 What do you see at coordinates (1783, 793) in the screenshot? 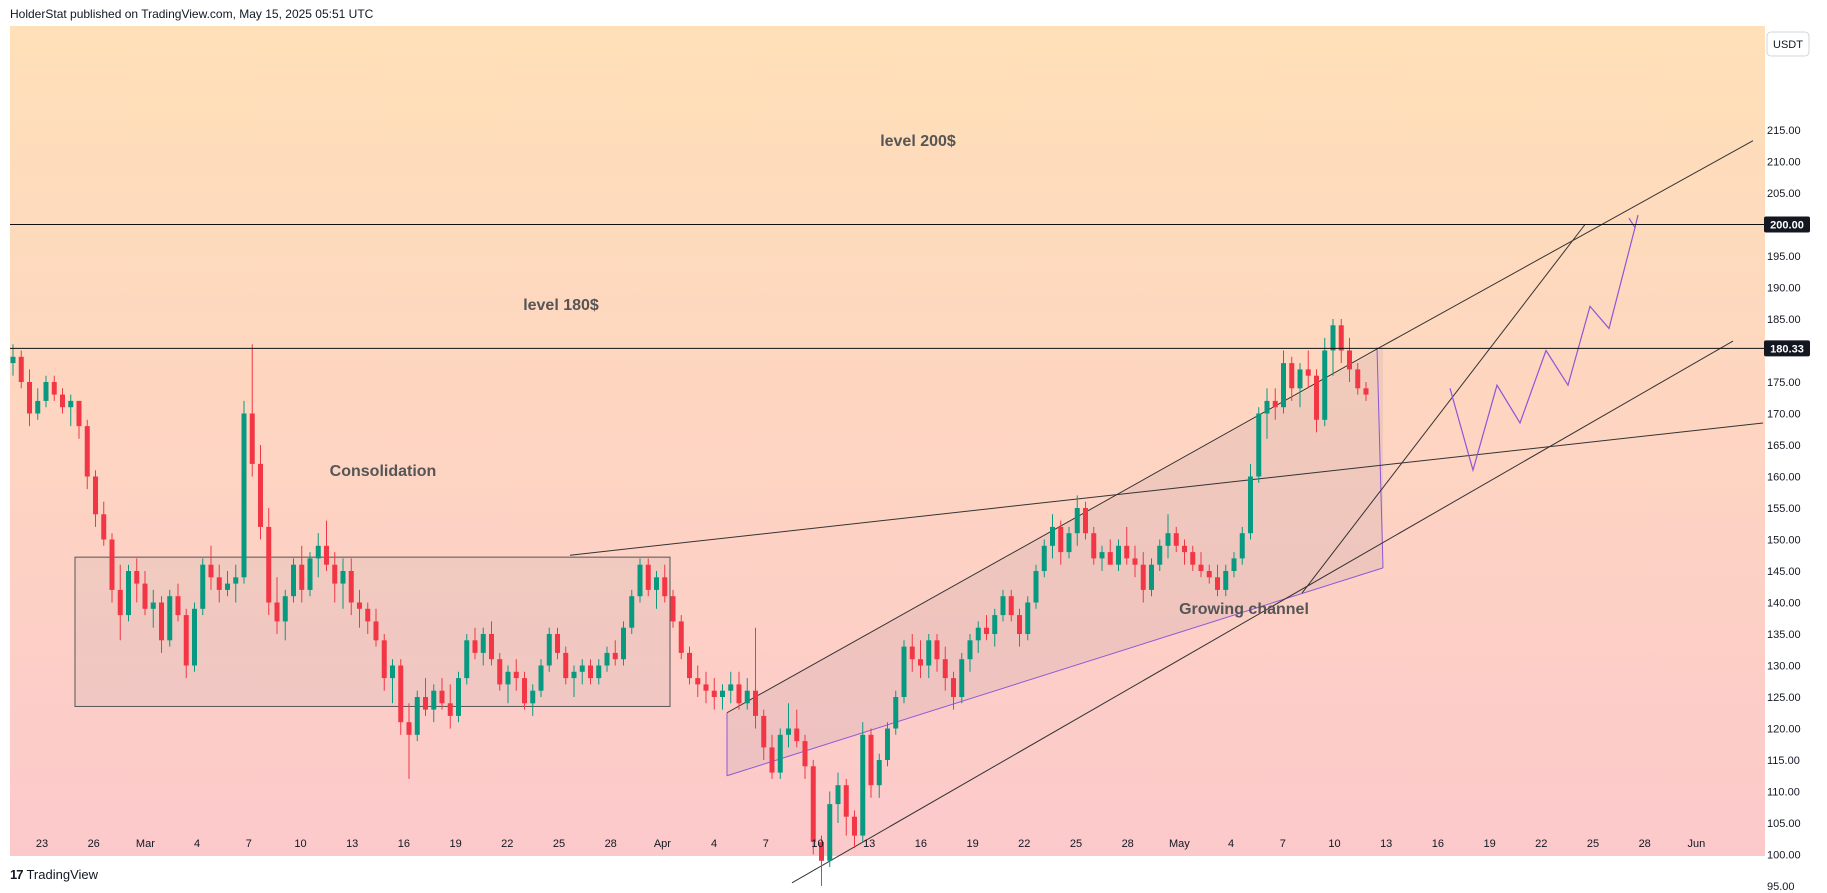
I see `price-tick-label: 110.00` at bounding box center [1783, 793].